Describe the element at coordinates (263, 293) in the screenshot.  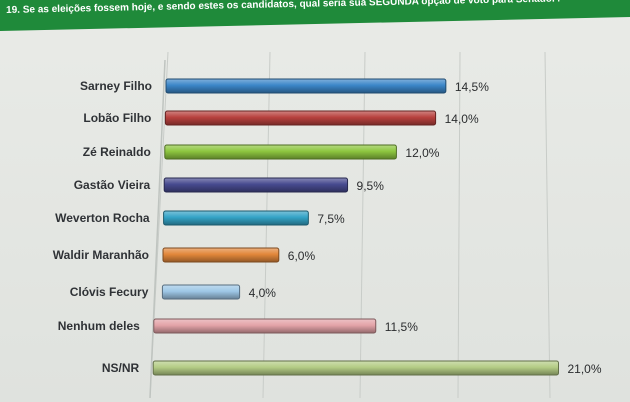
I see `value-label: 4,0%` at that location.